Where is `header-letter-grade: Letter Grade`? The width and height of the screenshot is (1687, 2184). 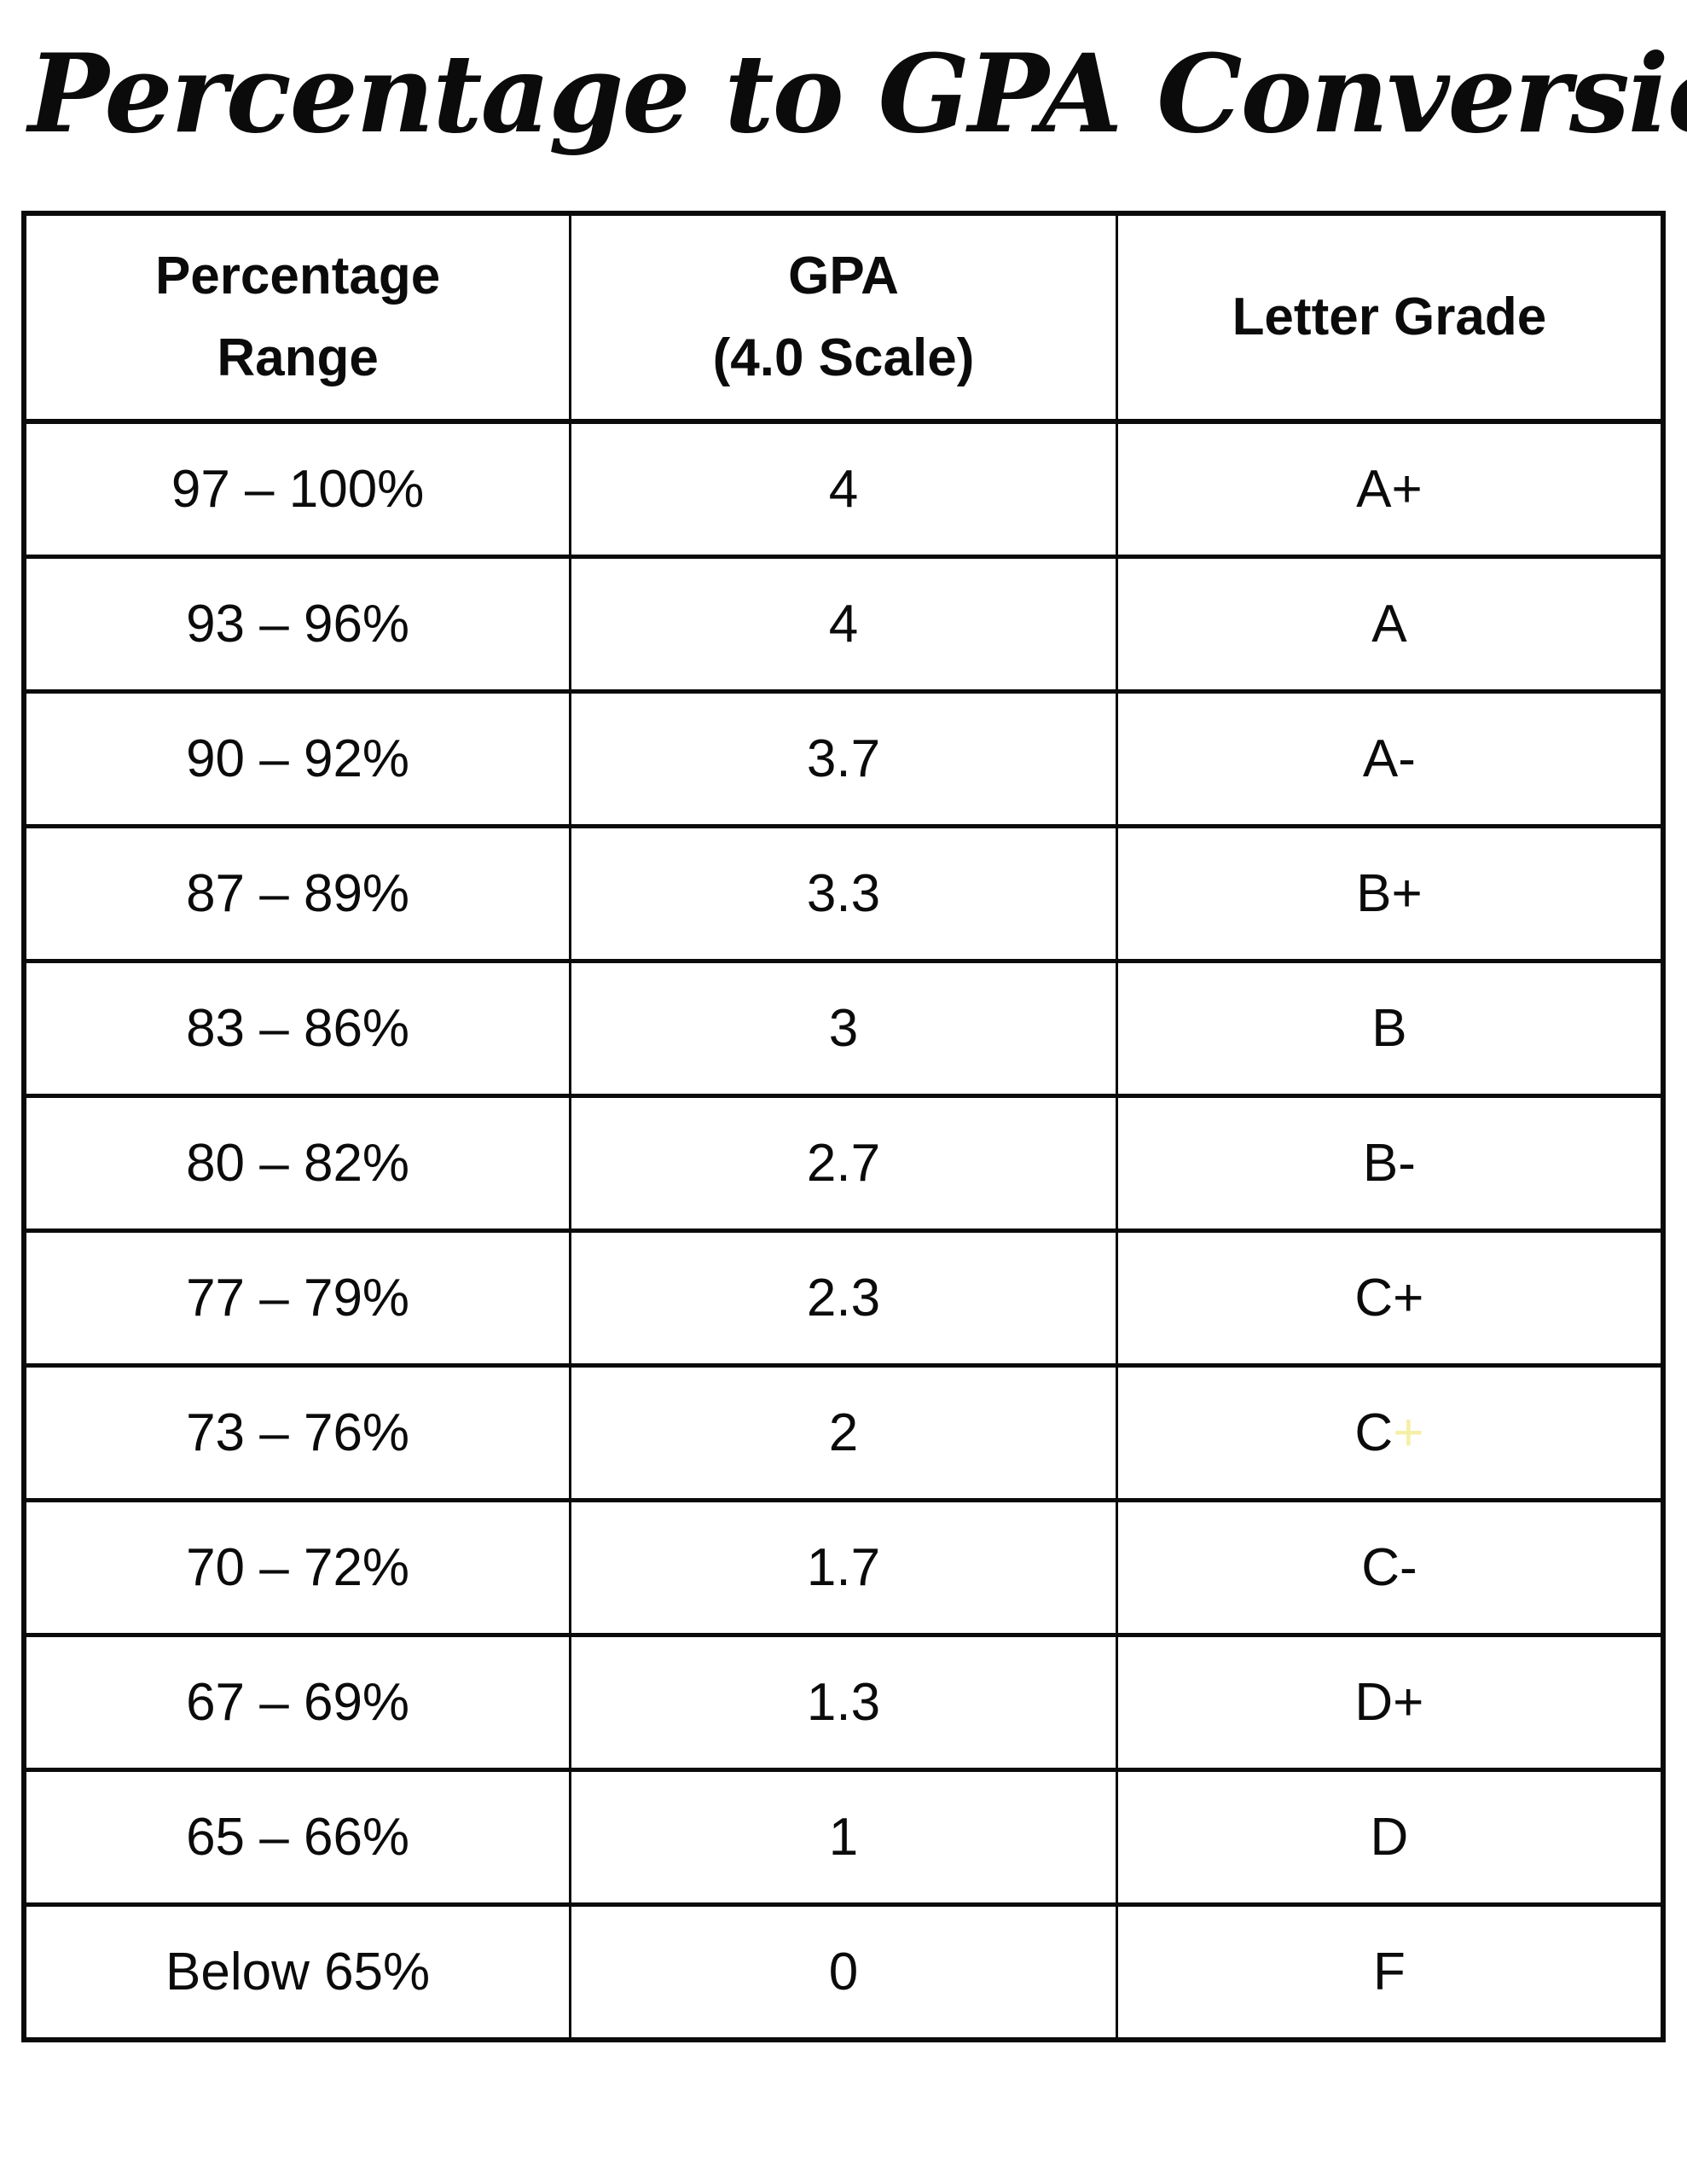
header-letter-grade: Letter Grade is located at coordinates (1390, 318).